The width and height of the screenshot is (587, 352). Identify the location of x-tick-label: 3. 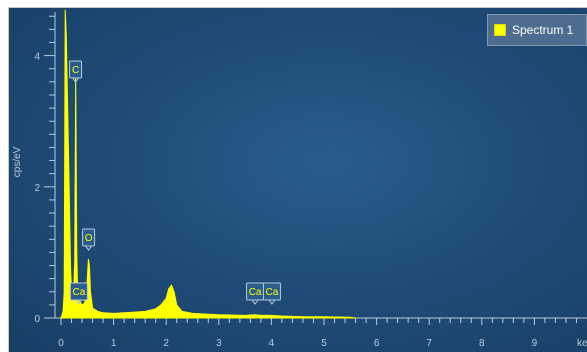
(219, 343).